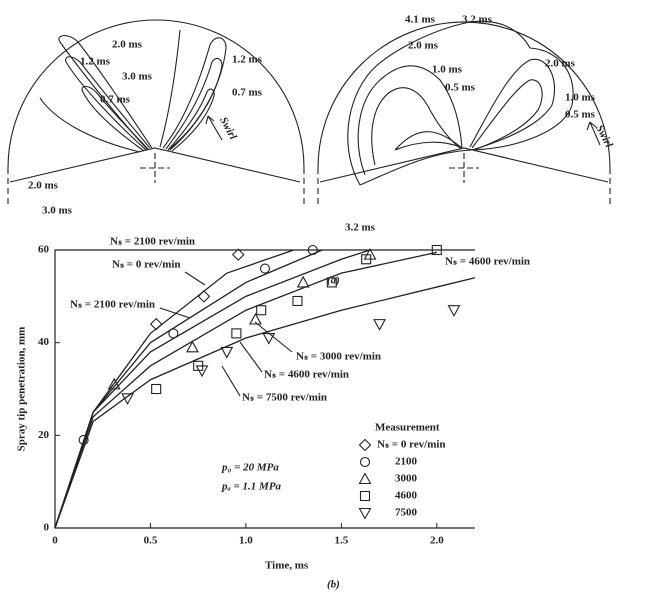  What do you see at coordinates (246, 541) in the screenshot?
I see `x-tick-label: 1.0` at bounding box center [246, 541].